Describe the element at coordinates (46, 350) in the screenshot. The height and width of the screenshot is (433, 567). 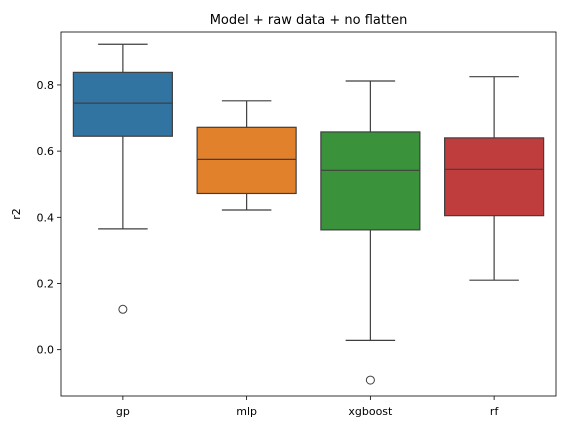
I see `y-tick-label-0: 0.0` at that location.